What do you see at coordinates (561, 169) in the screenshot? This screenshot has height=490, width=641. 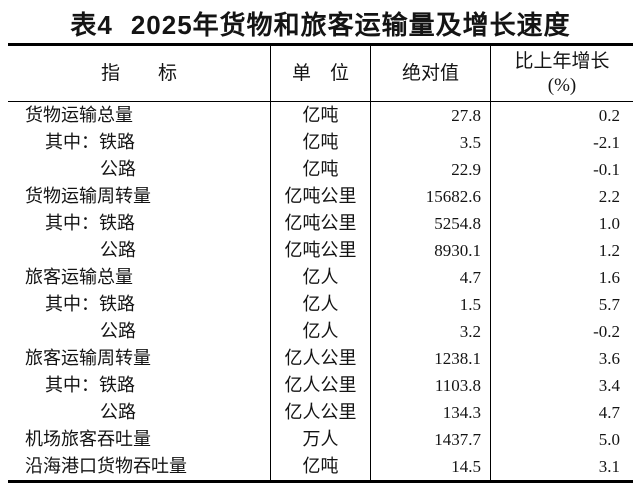 I see `growth-cell: -0.1` at bounding box center [561, 169].